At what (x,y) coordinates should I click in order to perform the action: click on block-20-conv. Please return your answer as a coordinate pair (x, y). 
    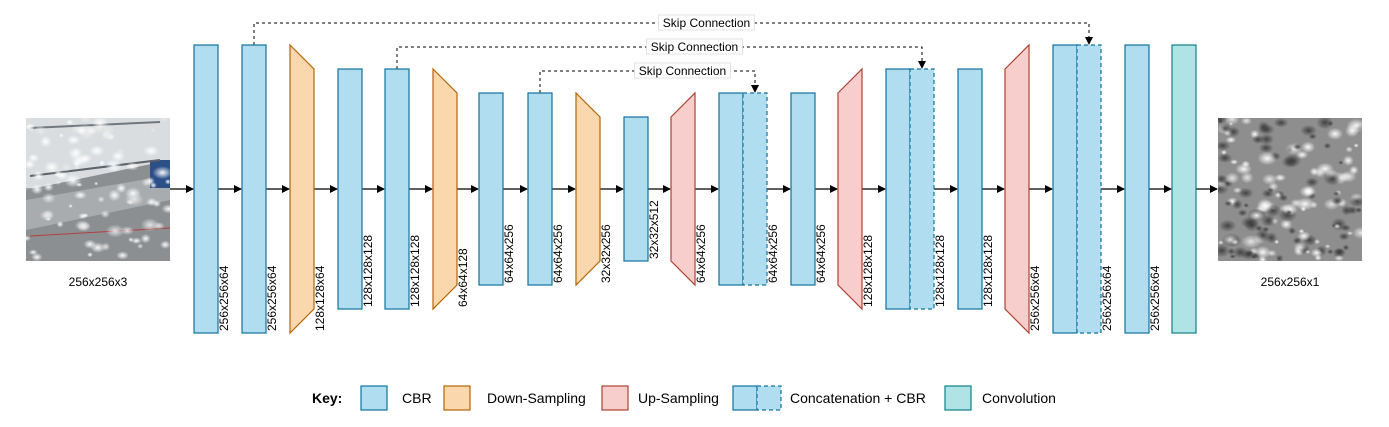
    Looking at the image, I should click on (1184, 189).